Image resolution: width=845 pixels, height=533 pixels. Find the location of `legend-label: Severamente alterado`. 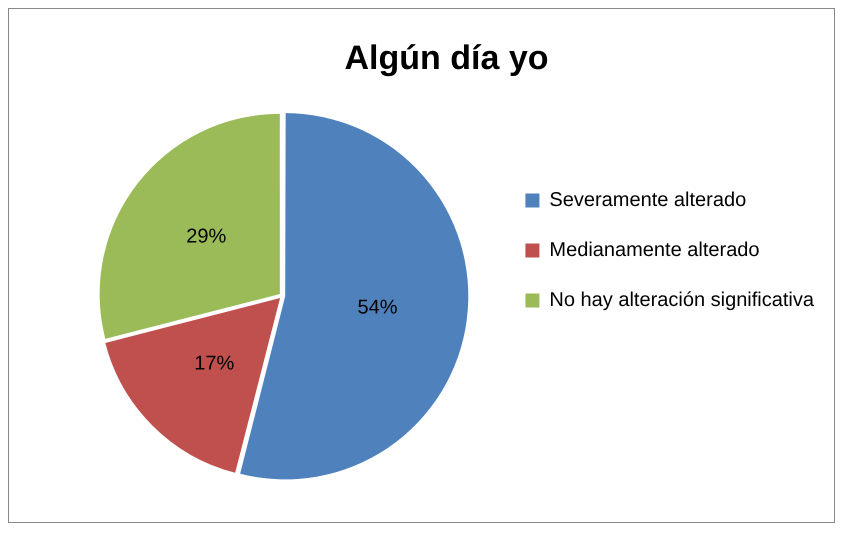

legend-label: Severamente alterado is located at coordinates (647, 200).